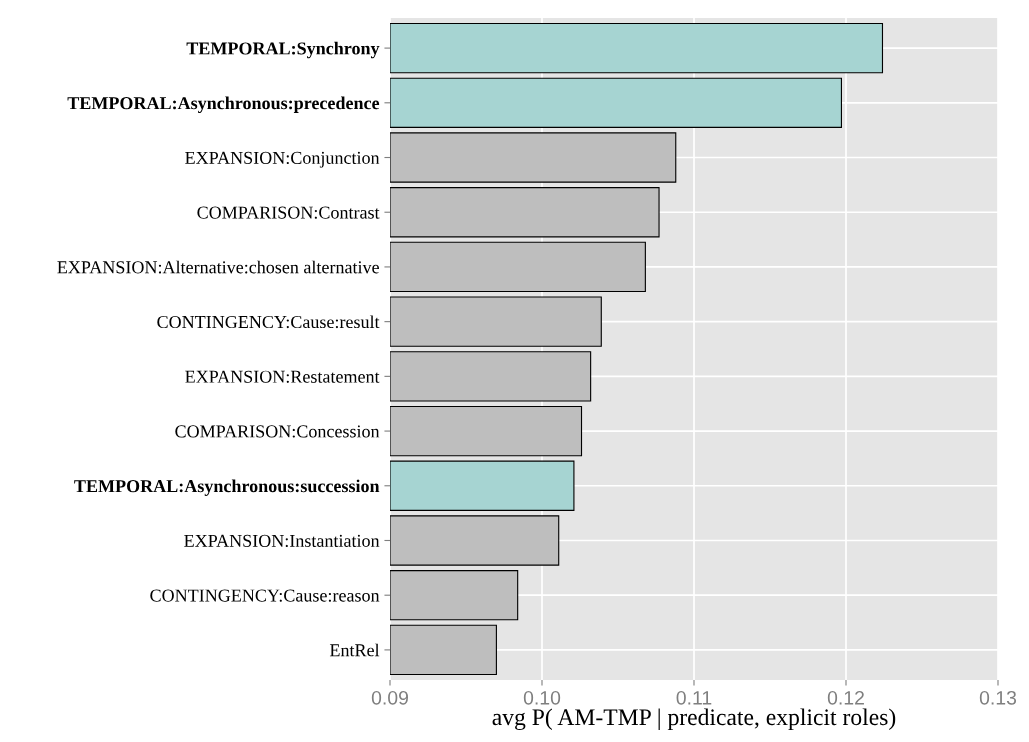 Image resolution: width=1029 pixels, height=742 pixels. What do you see at coordinates (227, 487) in the screenshot?
I see `y-tick-label: TEMPORAL:Asynchronous:succession` at bounding box center [227, 487].